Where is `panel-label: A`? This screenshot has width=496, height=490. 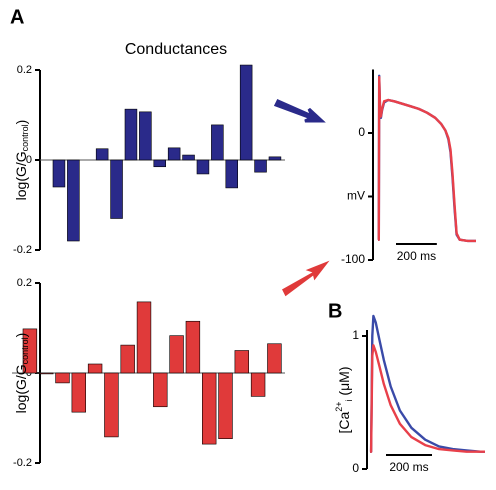 panel-label: A is located at coordinates (17, 17).